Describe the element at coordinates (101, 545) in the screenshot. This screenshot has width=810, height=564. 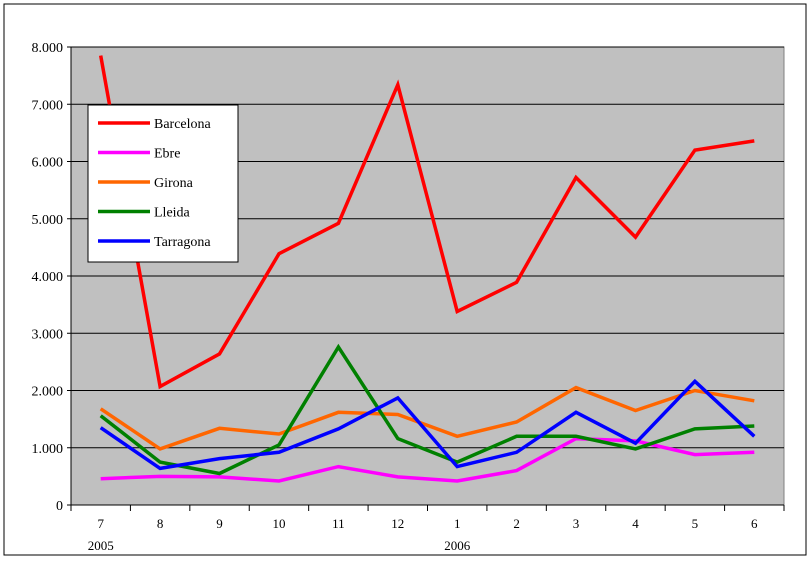
I see `year-label: 2005` at that location.